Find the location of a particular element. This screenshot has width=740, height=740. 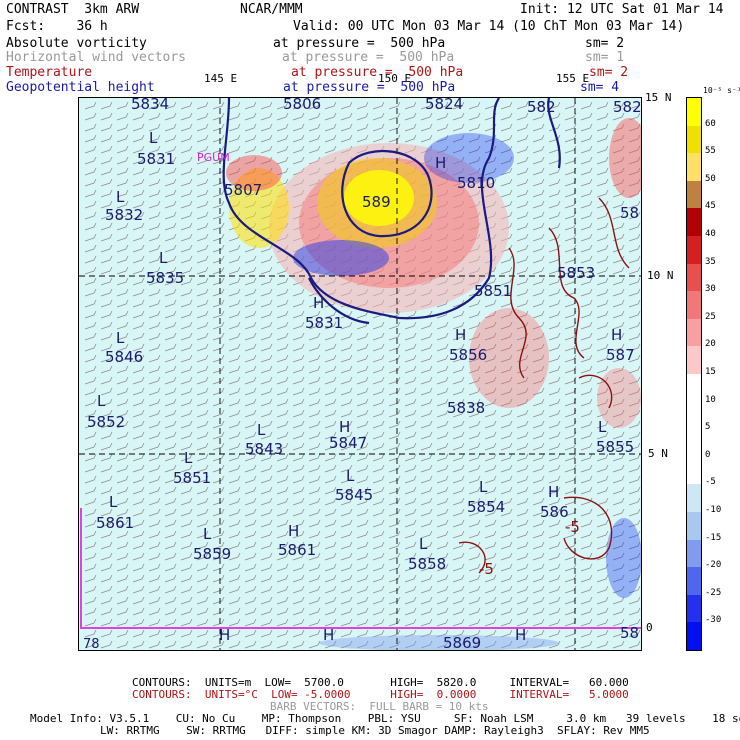

geo-label: 582 is located at coordinates (541, 107).